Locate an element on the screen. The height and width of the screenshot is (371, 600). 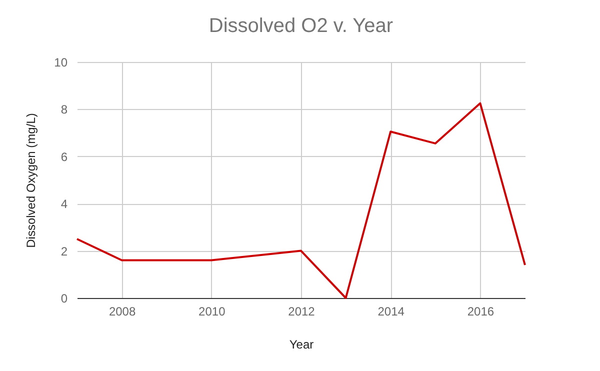
x-axis-title: Year is located at coordinates (301, 345).